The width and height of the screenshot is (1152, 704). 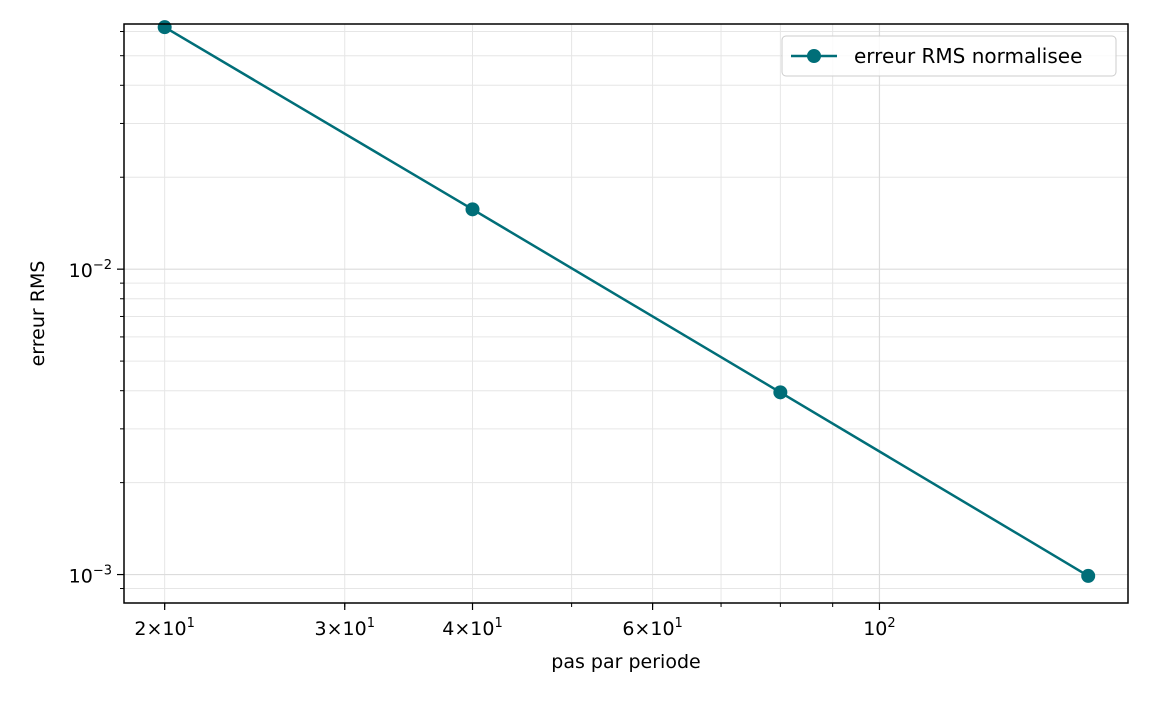 I want to click on y-tick-label: 10⁻³, so click(x=90, y=576).